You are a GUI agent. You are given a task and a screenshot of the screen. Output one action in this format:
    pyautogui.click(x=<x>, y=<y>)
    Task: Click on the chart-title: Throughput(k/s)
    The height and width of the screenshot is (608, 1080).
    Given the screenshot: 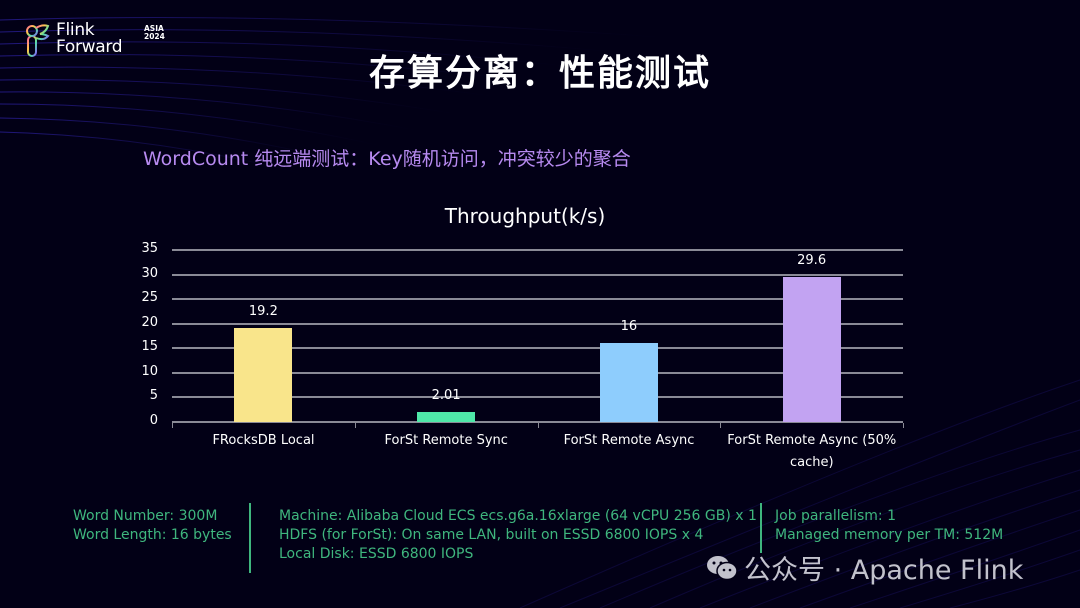 What is the action you would take?
    pyautogui.click(x=525, y=216)
    